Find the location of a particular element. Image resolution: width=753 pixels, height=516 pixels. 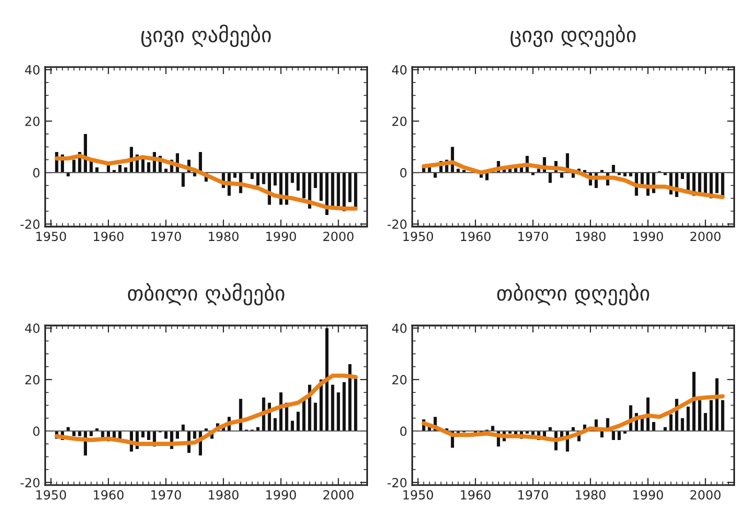

chart-title: თბილი ღამეები is located at coordinates (206, 294).